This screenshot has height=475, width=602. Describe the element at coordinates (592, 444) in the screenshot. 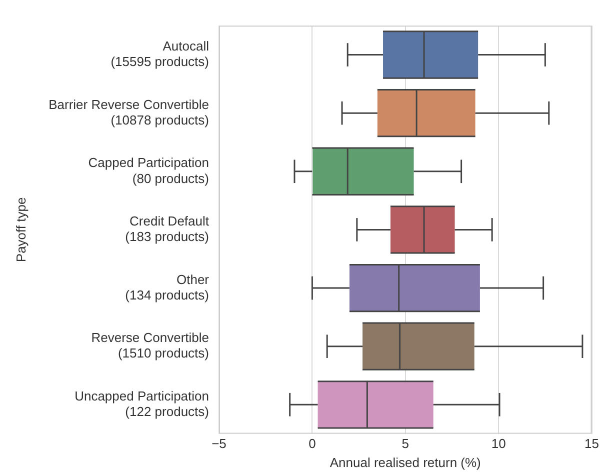

I see `x-tick-label: 15` at that location.